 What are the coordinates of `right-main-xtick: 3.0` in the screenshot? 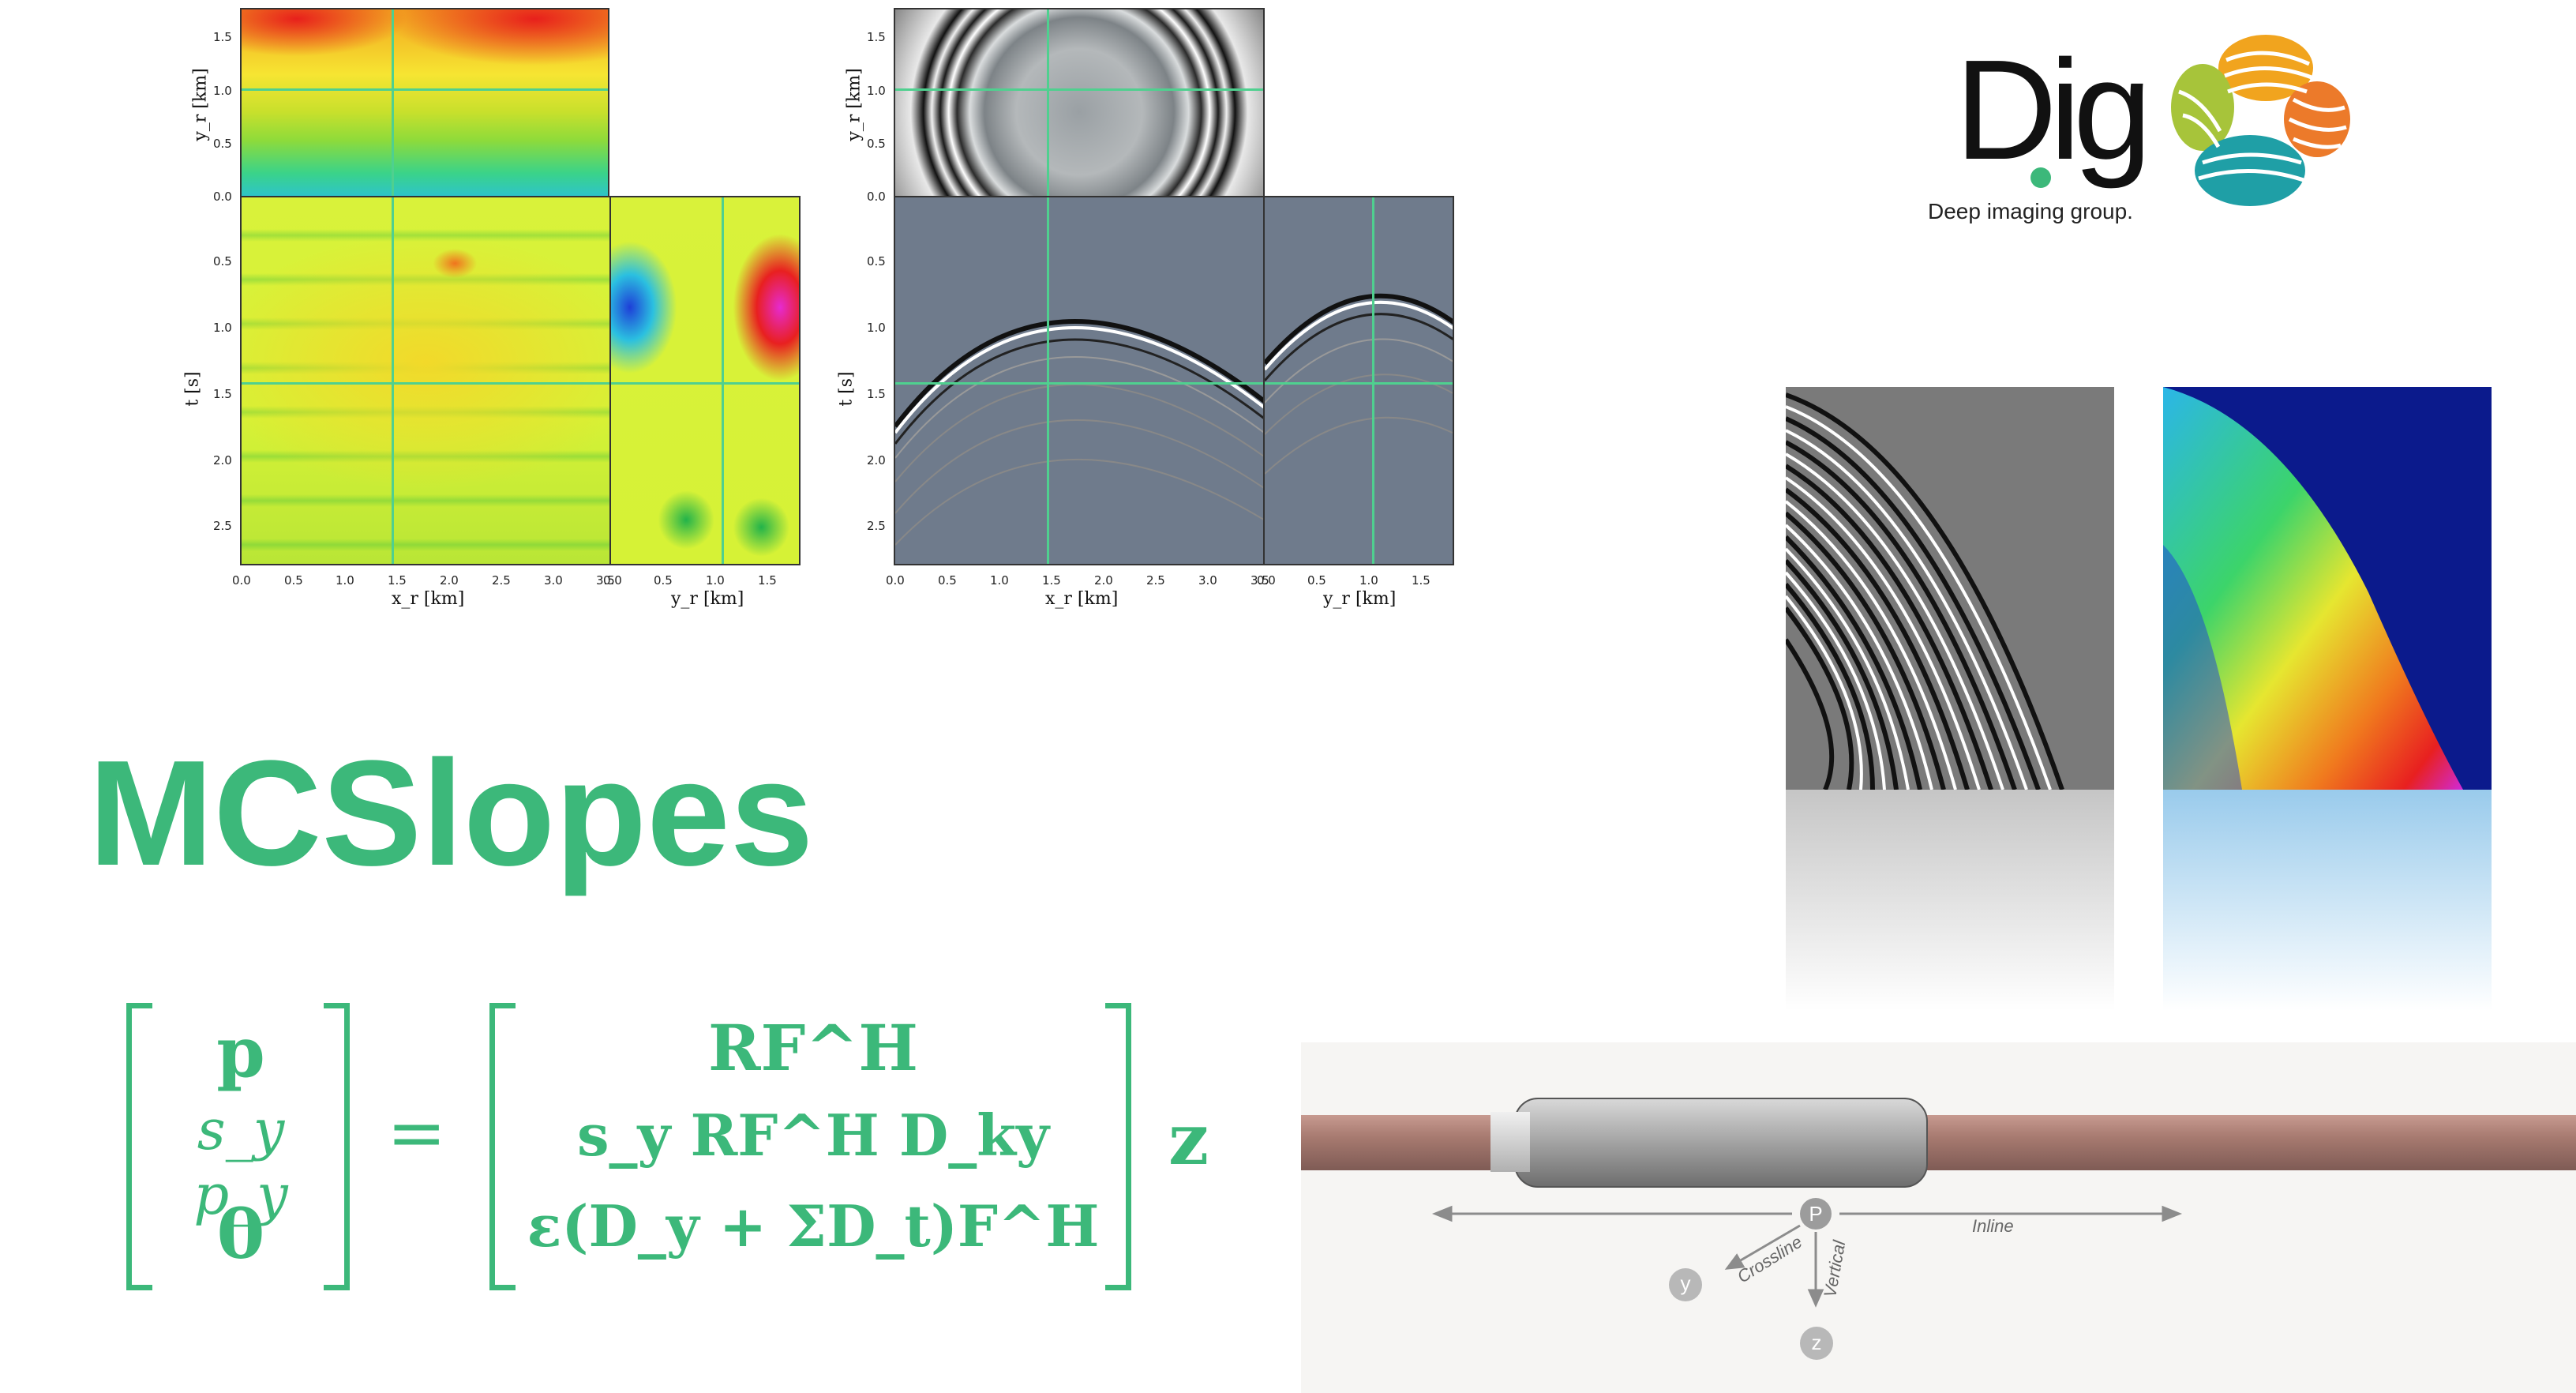 It's located at (1207, 580).